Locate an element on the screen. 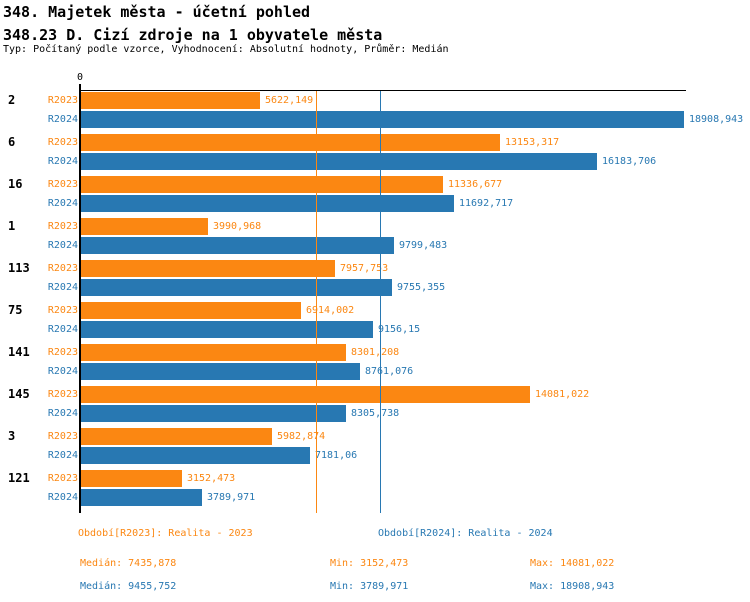 This screenshot has width=750, height=602. bar-group-16: 16 R2023 11336,677 R2024 11692,717 is located at coordinates (375, 196).